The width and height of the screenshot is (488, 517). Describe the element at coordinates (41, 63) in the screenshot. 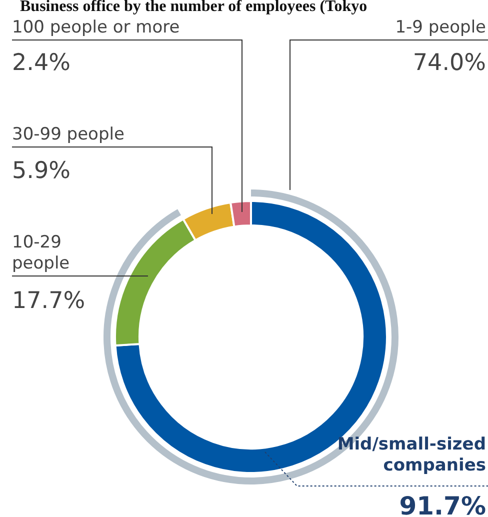

I see `data-label: 2.4%` at that location.